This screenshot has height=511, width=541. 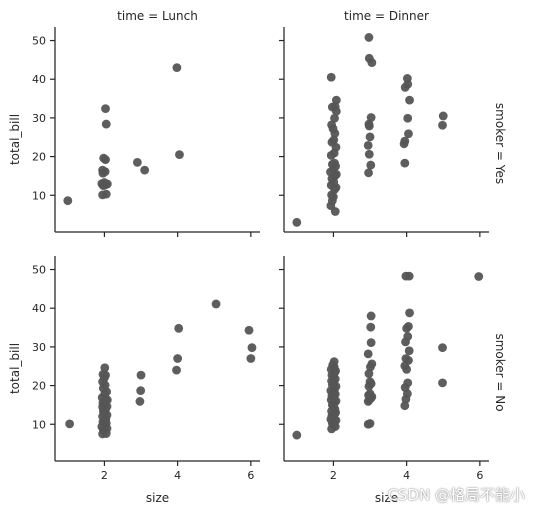 I want to click on column-title: time = Lunch, so click(x=157, y=16).